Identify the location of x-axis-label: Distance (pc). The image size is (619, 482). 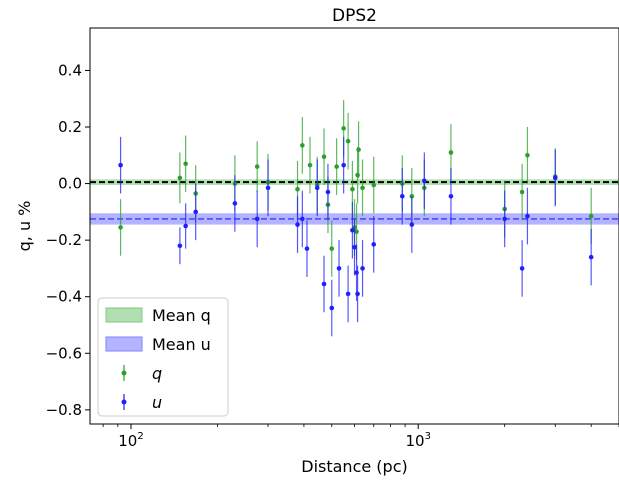
(354, 466).